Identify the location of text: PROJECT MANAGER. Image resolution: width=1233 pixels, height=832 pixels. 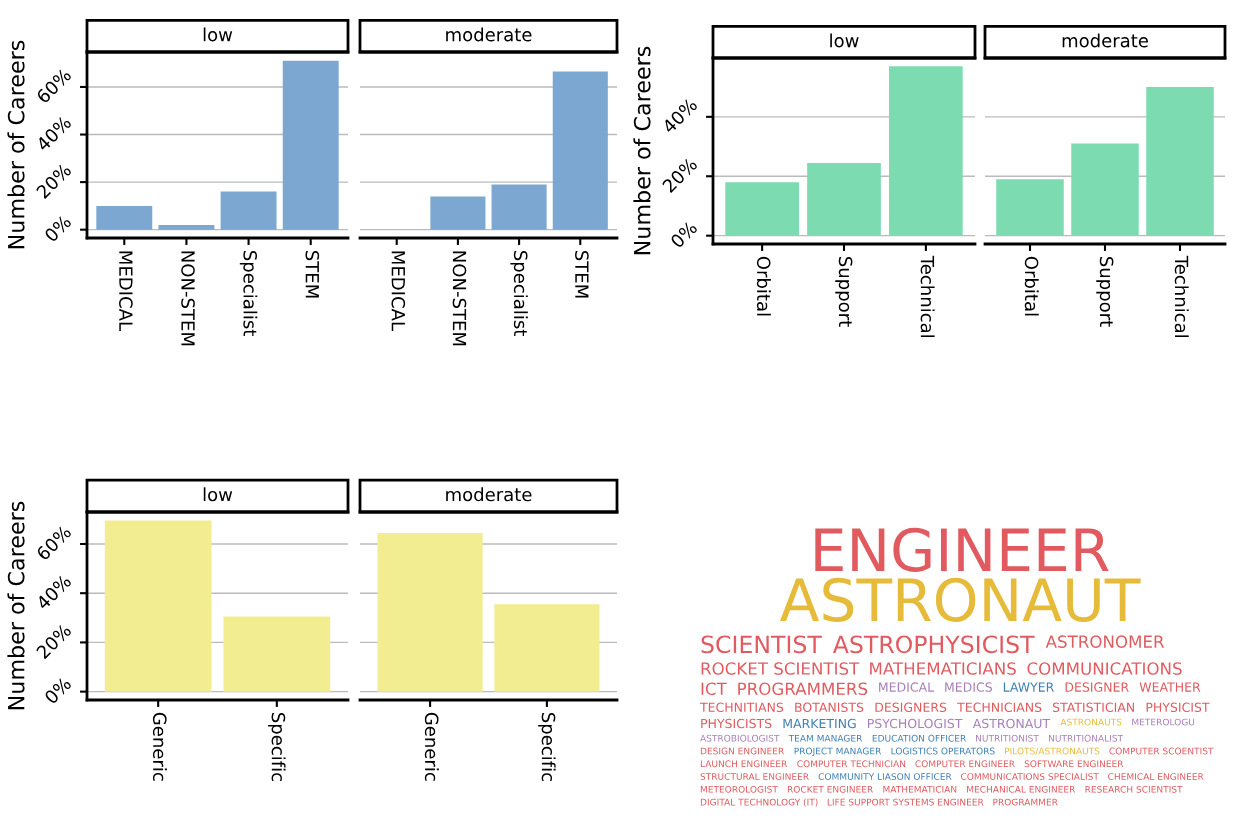
(838, 752).